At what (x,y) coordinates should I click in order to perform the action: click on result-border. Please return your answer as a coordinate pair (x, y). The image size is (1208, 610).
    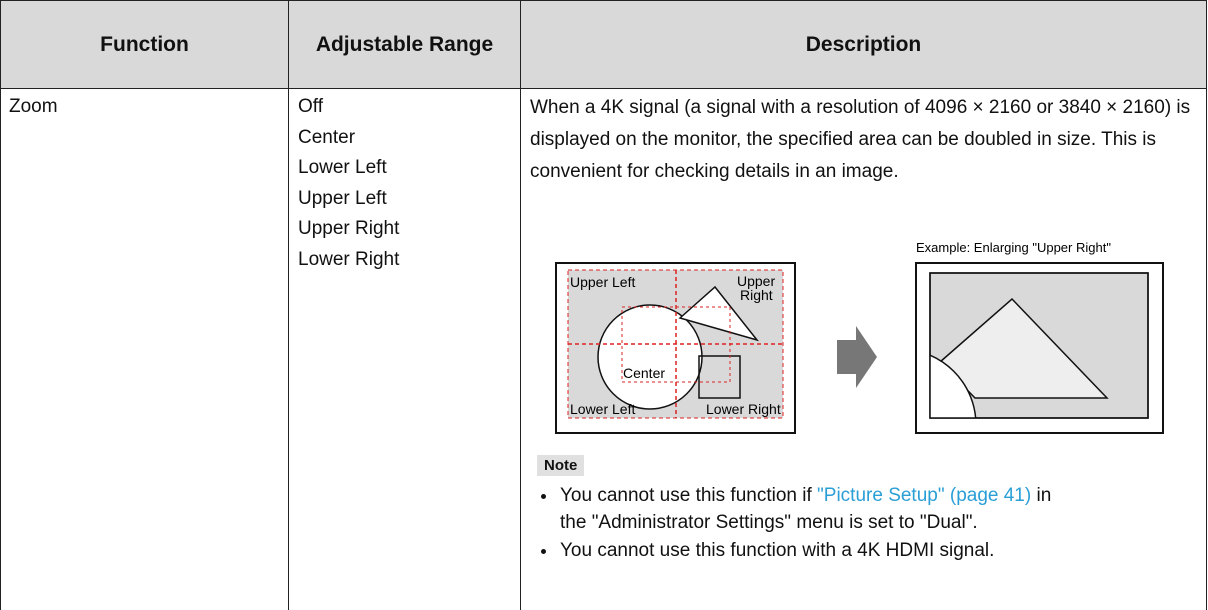
    Looking at the image, I should click on (1039, 345).